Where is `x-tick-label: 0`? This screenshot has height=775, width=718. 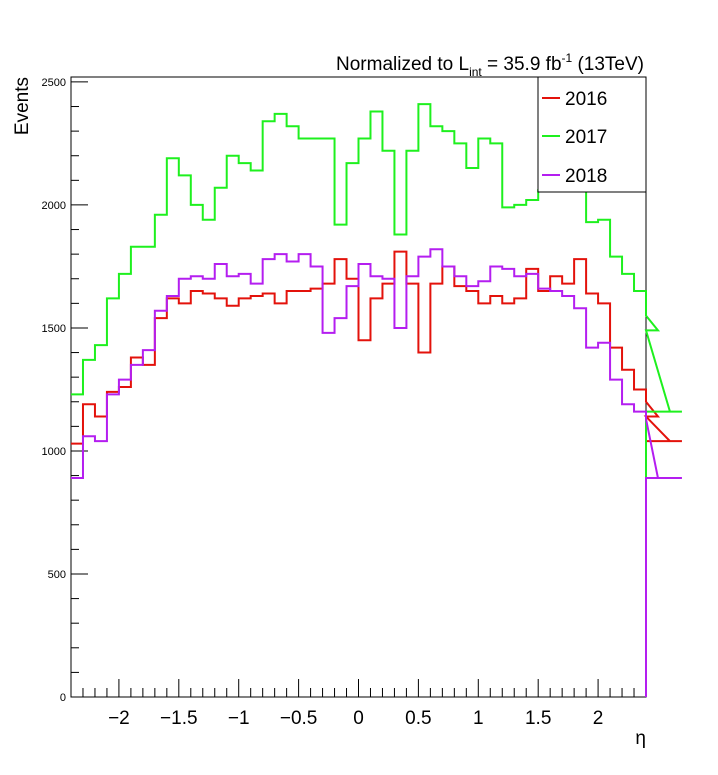 x-tick-label: 0 is located at coordinates (358, 718).